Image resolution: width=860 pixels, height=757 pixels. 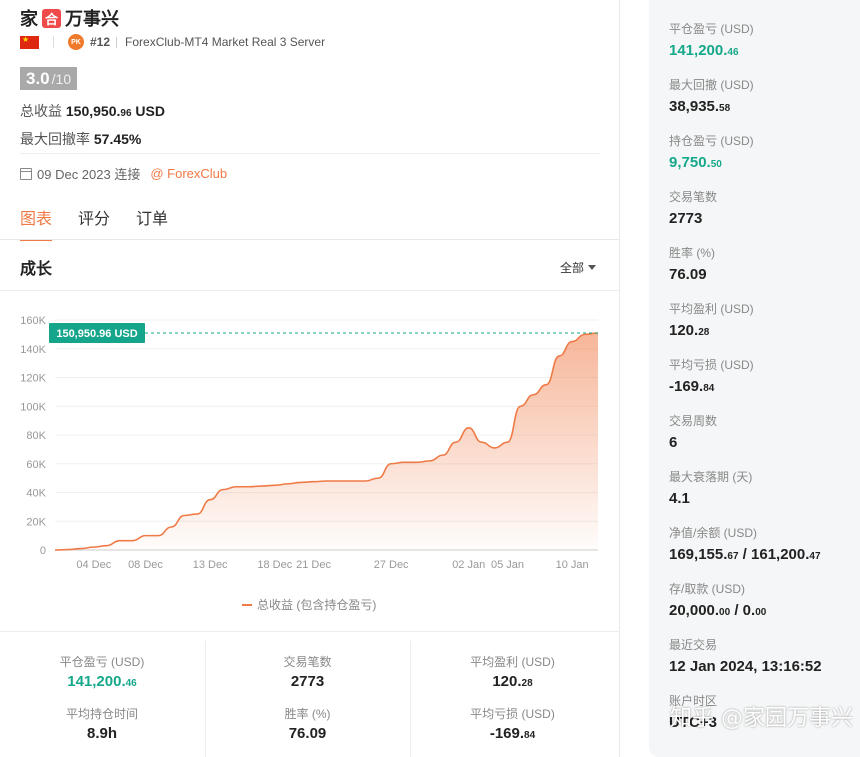 What do you see at coordinates (41, 111) in the screenshot?
I see `total-profit-label: 总收益` at bounding box center [41, 111].